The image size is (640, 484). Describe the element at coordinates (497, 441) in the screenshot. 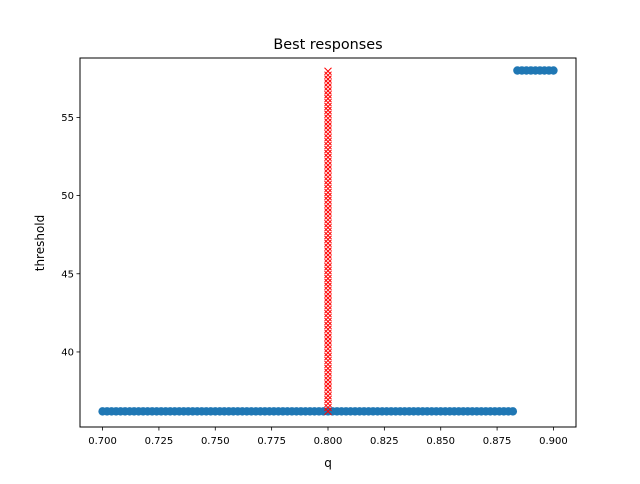

I see `x-tick-label: 0.875` at that location.